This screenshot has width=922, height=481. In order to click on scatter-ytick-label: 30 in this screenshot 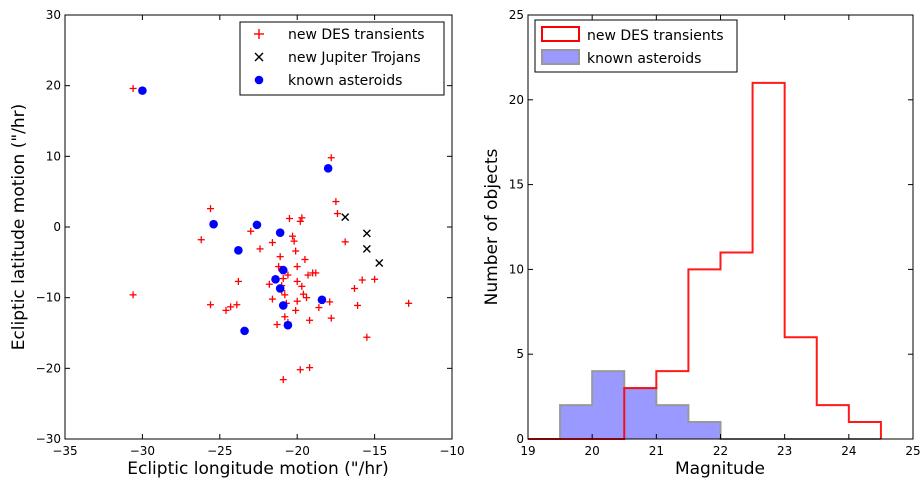, I will do `click(53, 15)`.